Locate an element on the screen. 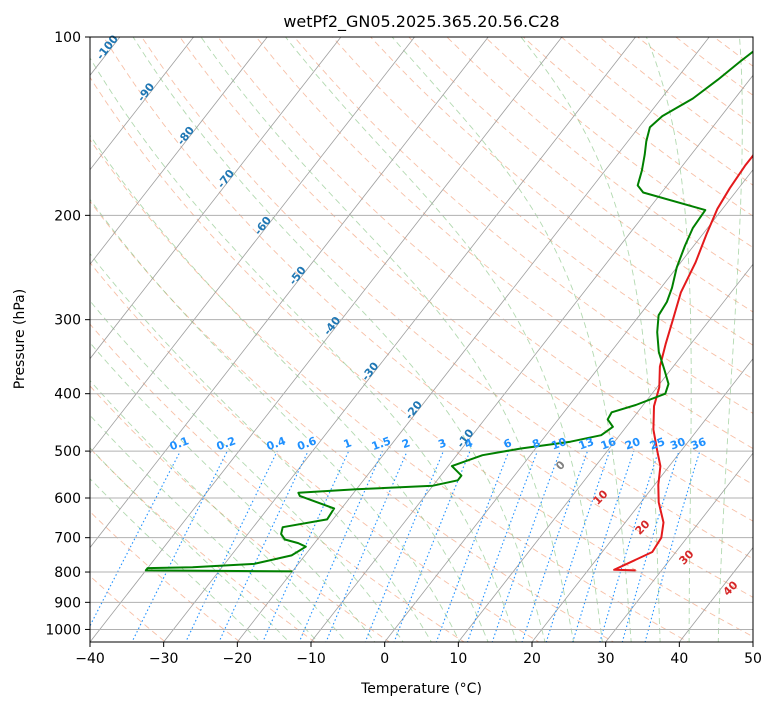 The height and width of the screenshot is (708, 775). mixing-ratio-label: 0.4 is located at coordinates (276, 443).